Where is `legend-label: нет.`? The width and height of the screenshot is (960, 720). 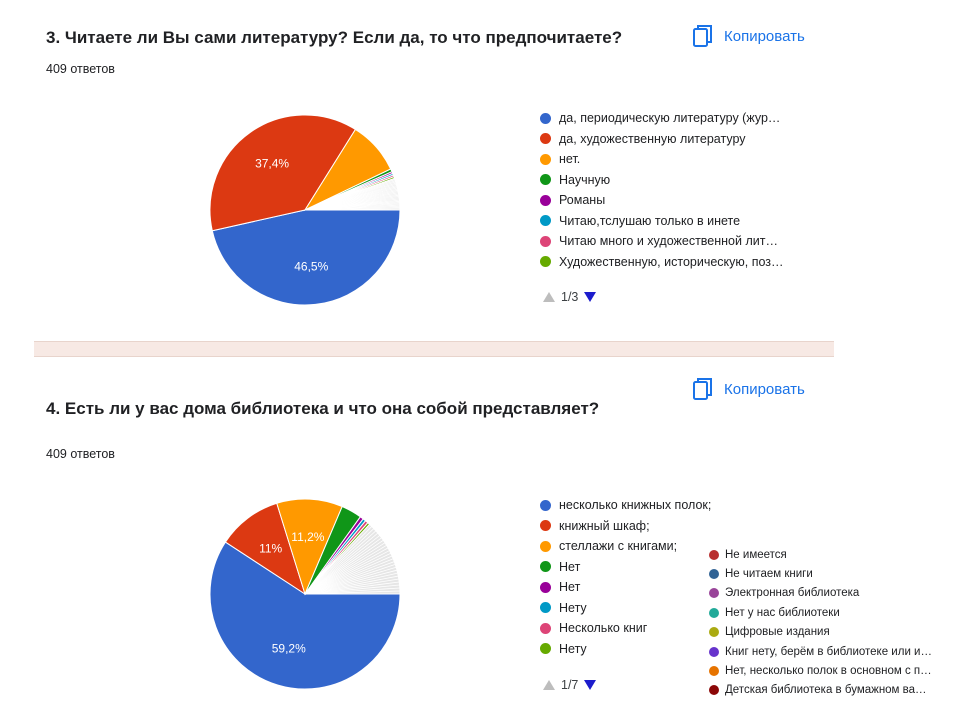
legend-label: нет. is located at coordinates (570, 159).